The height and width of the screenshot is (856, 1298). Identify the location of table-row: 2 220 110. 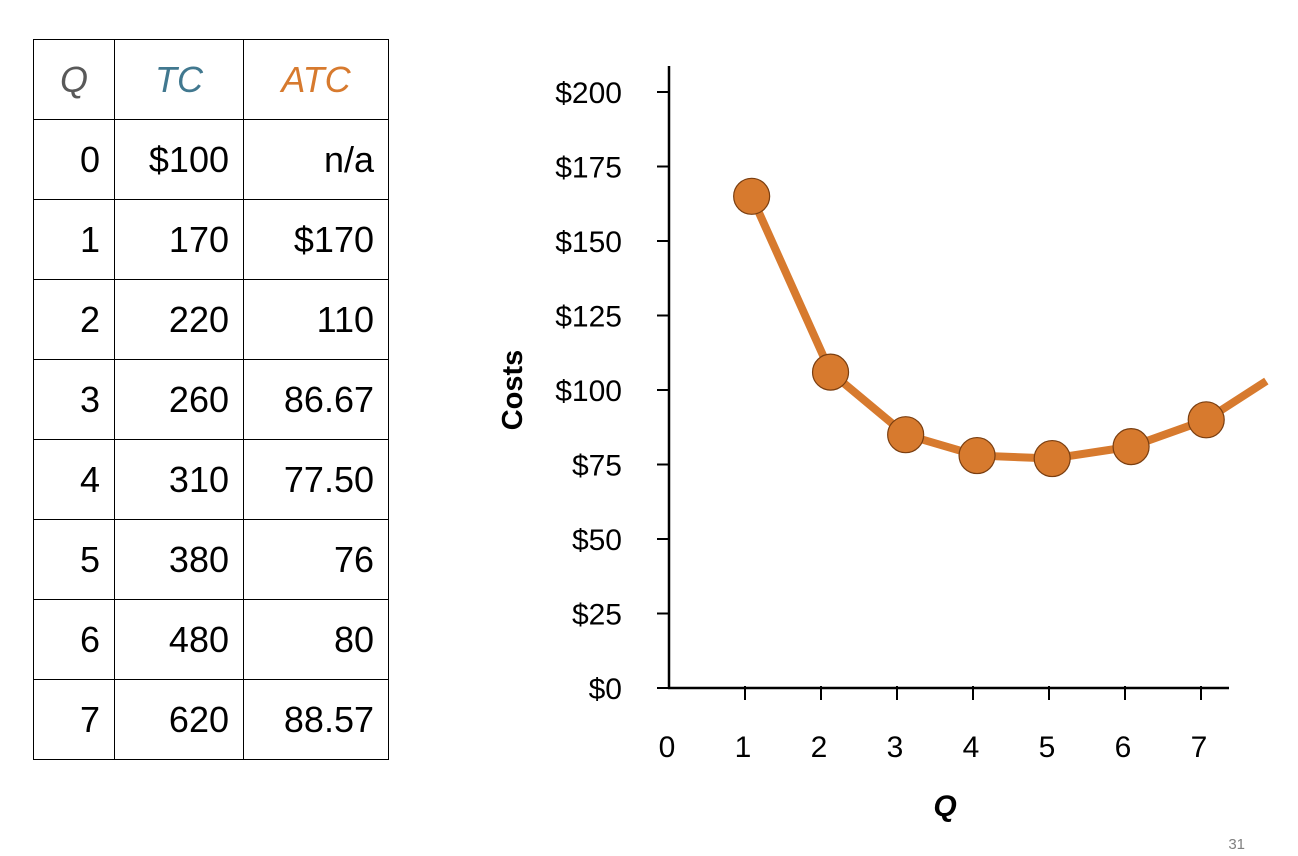
(211, 319).